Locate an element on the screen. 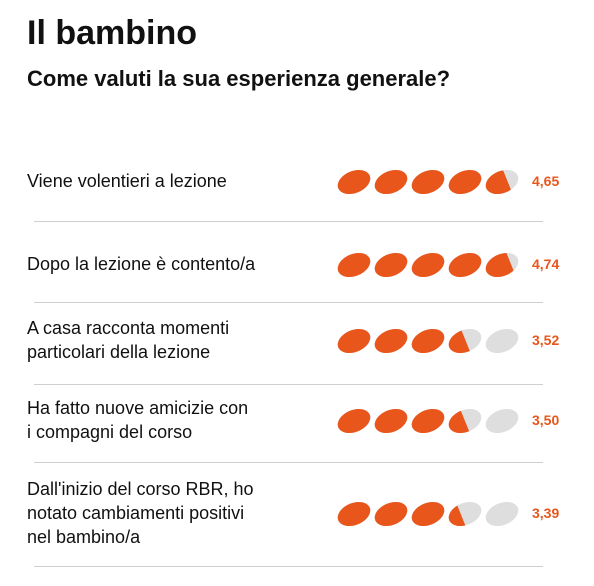 The height and width of the screenshot is (586, 594). page-subtitle: Come valuti la sua esperienza generale? is located at coordinates (239, 78).